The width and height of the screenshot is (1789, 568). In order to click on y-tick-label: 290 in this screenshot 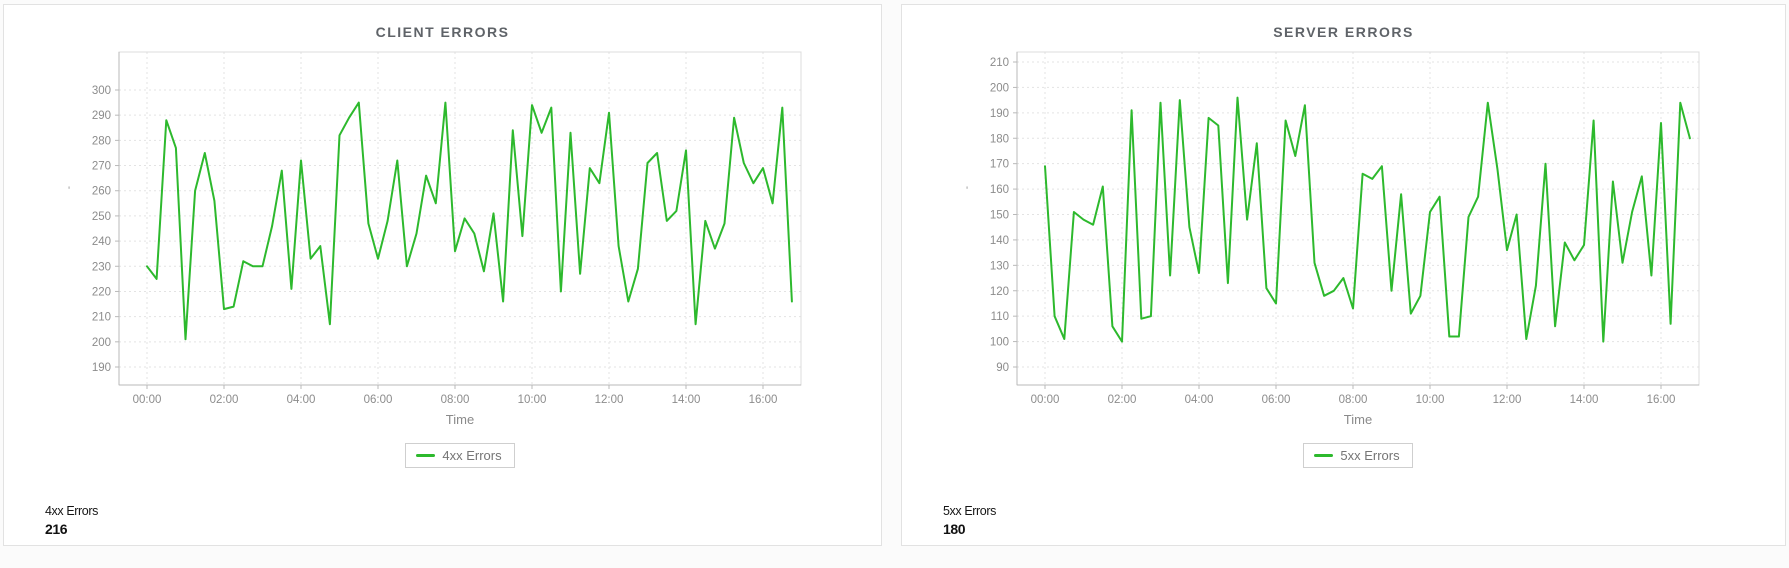, I will do `click(101, 116)`.